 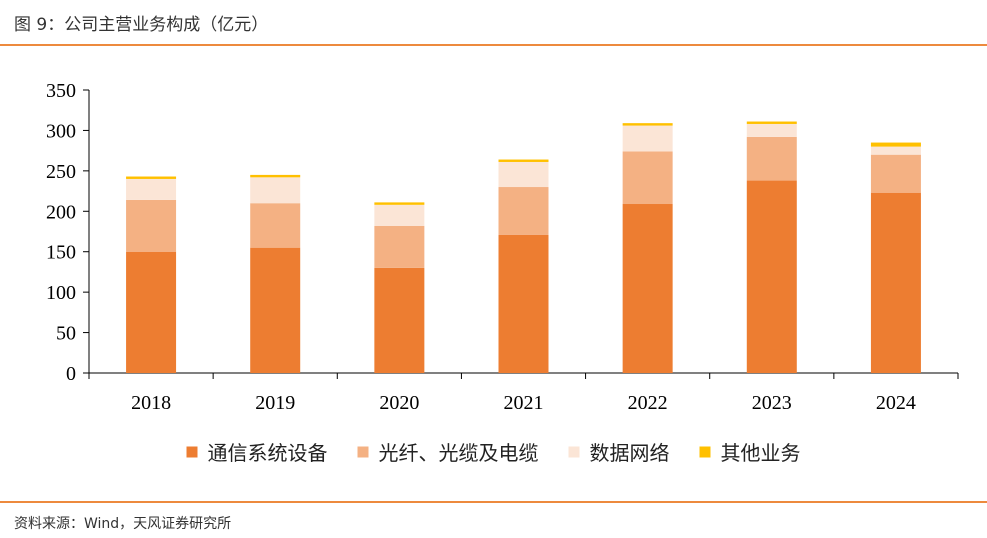 I want to click on x-tick-label: 2023, so click(x=772, y=403).